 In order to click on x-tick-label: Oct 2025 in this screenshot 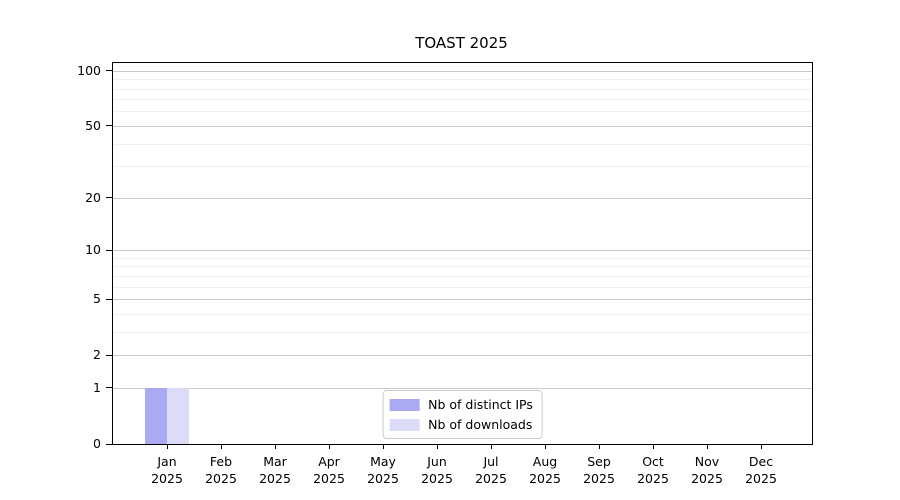, I will do `click(653, 470)`.